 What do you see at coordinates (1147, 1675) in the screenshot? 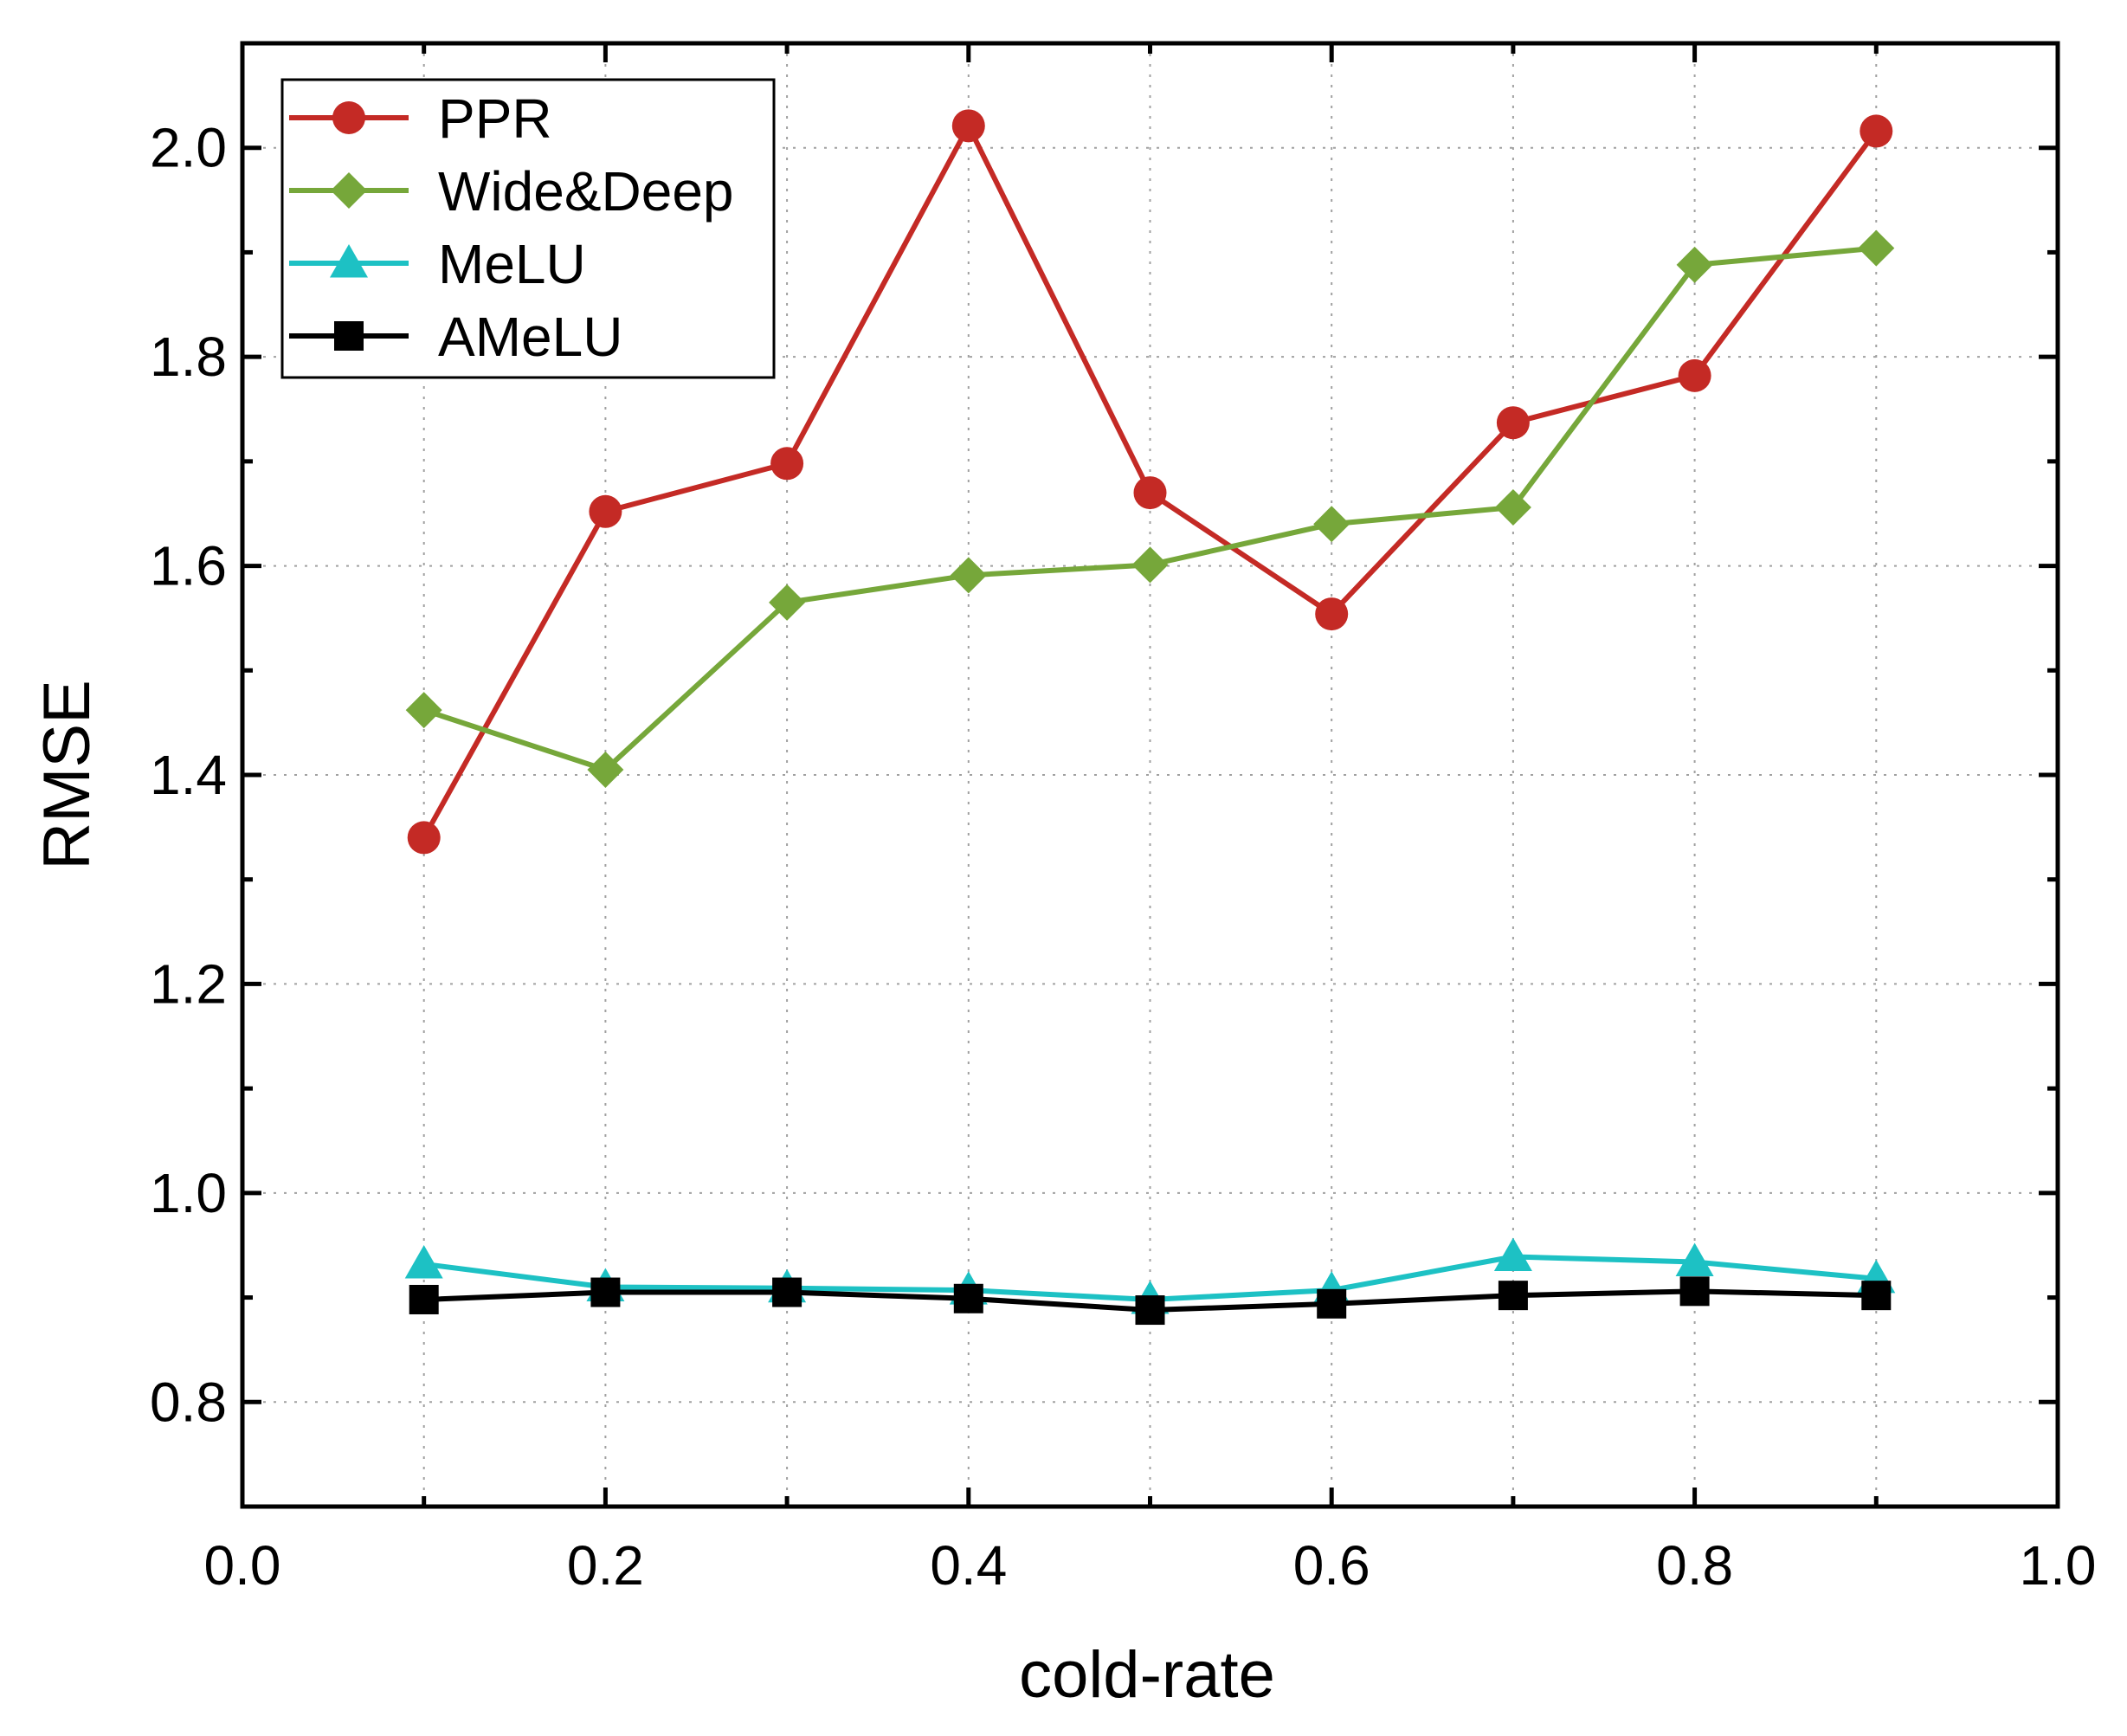
I see `x-axis-title: cold-rate` at bounding box center [1147, 1675].